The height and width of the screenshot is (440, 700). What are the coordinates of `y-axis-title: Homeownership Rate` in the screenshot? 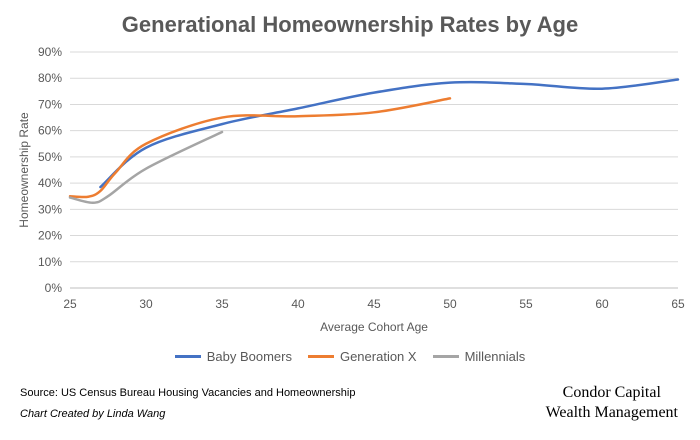 It's located at (24, 170).